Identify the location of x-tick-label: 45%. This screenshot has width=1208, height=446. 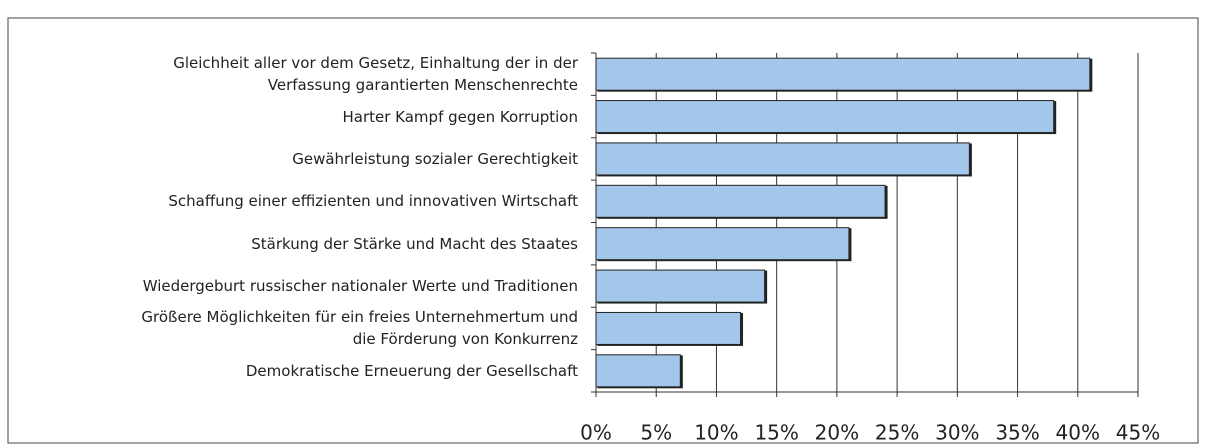
(1138, 433).